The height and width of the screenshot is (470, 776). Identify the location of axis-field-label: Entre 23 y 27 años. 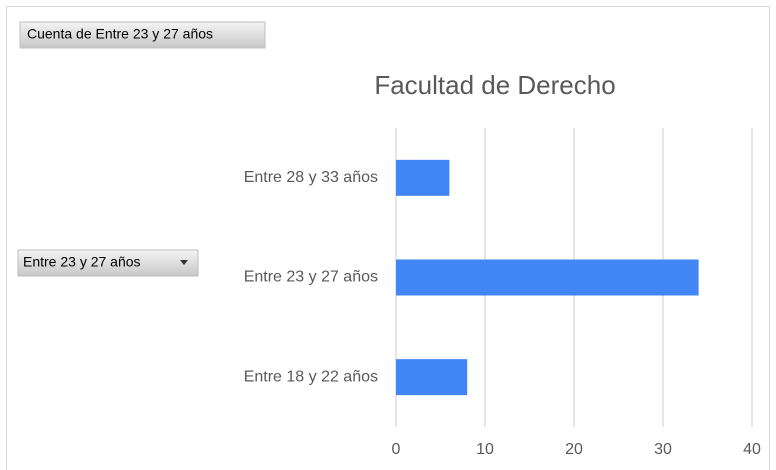
(82, 262).